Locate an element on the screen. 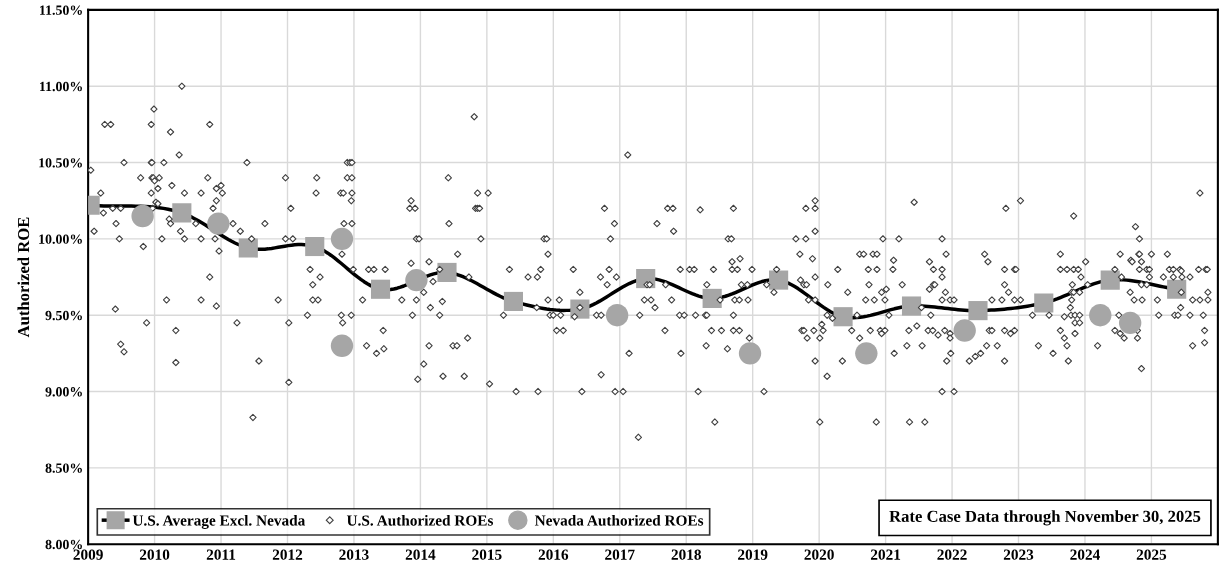 Image resolution: width=1224 pixels, height=582 pixels. legend-label: U.S. Average Excl. Nevada is located at coordinates (219, 521).